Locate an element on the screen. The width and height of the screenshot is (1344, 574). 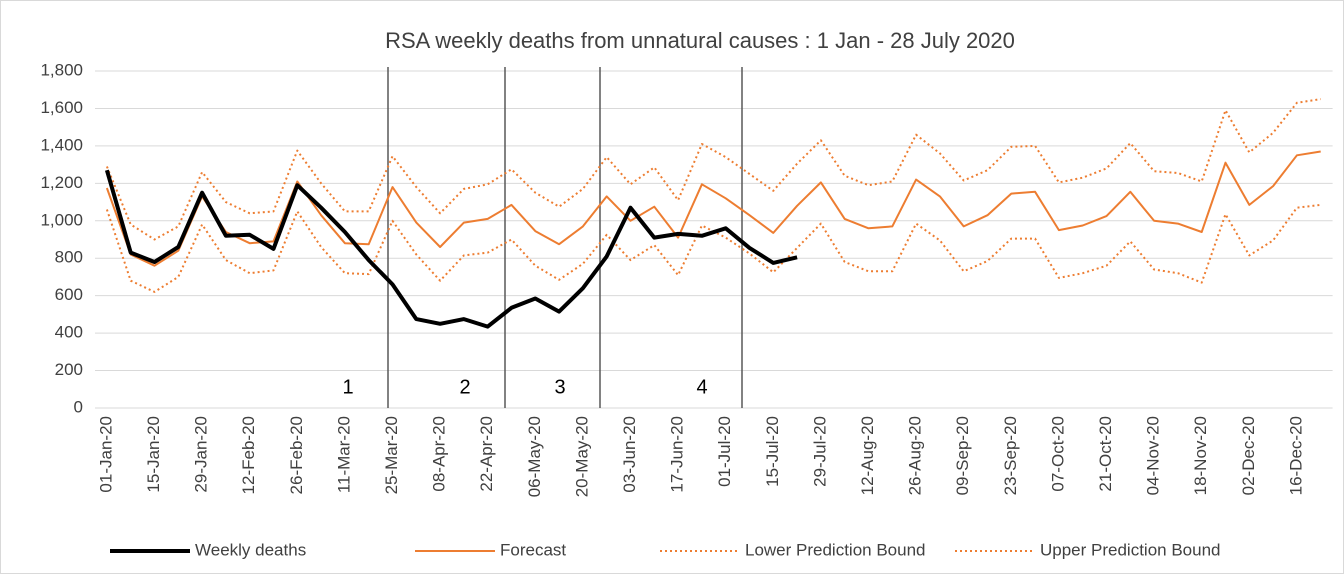
y-tick-label: 0 is located at coordinates (78, 406).